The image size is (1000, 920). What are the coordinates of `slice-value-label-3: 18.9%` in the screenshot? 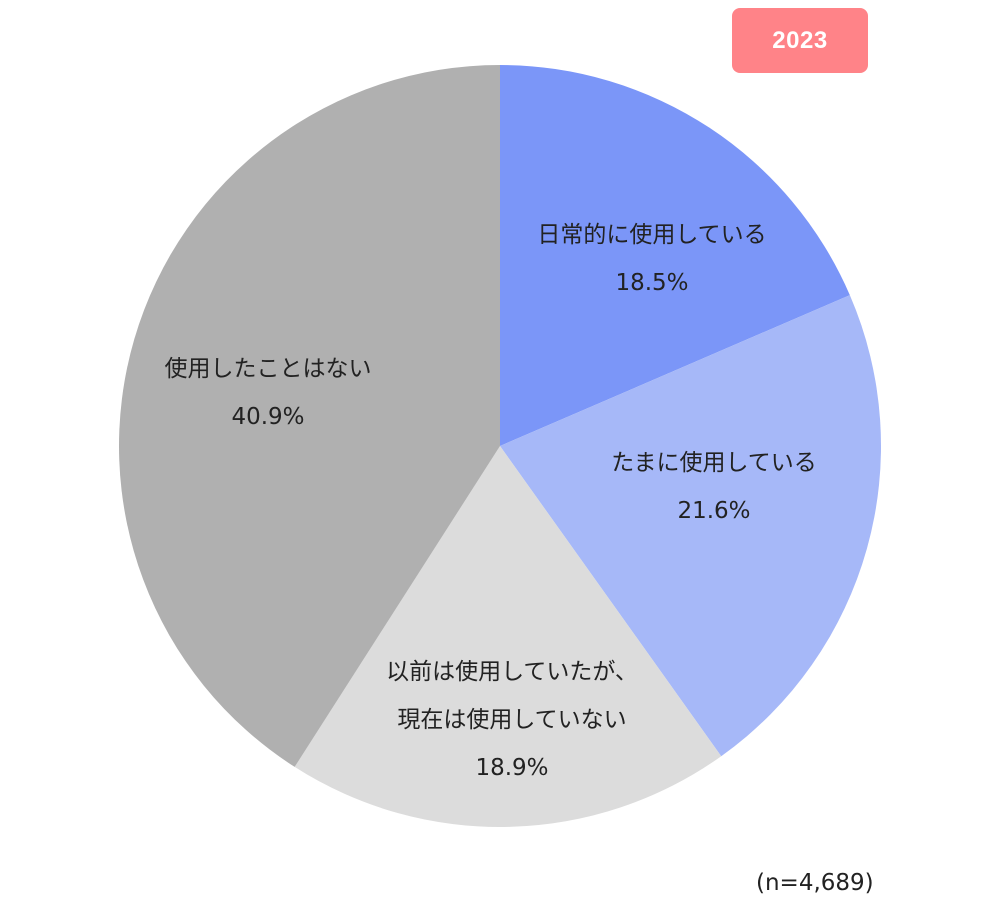 It's located at (511, 768).